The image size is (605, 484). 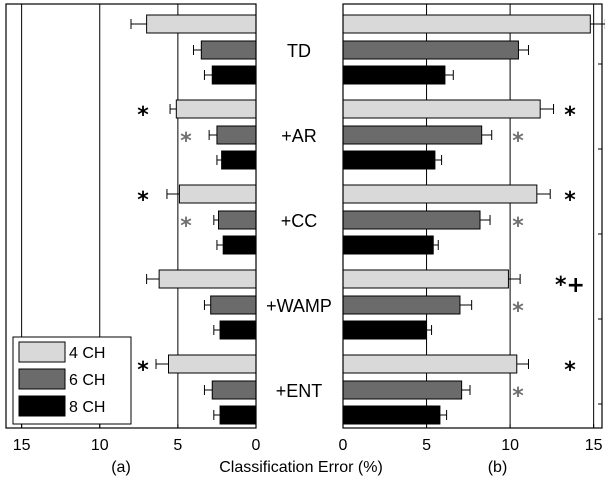 What do you see at coordinates (87, 380) in the screenshot?
I see `legend-label: 6 CH` at bounding box center [87, 380].